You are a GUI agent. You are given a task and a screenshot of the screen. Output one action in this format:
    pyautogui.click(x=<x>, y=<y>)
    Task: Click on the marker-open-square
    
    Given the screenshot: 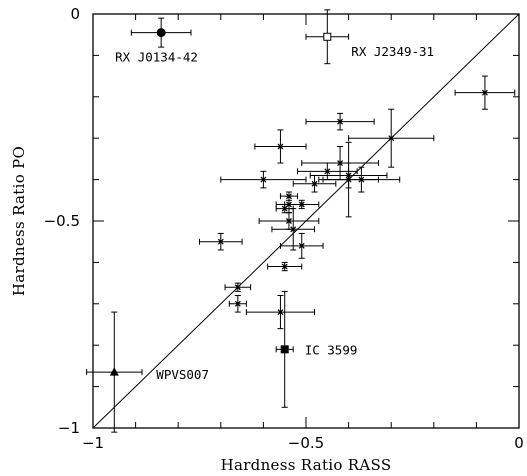 What is the action you would take?
    pyautogui.click(x=327, y=36)
    